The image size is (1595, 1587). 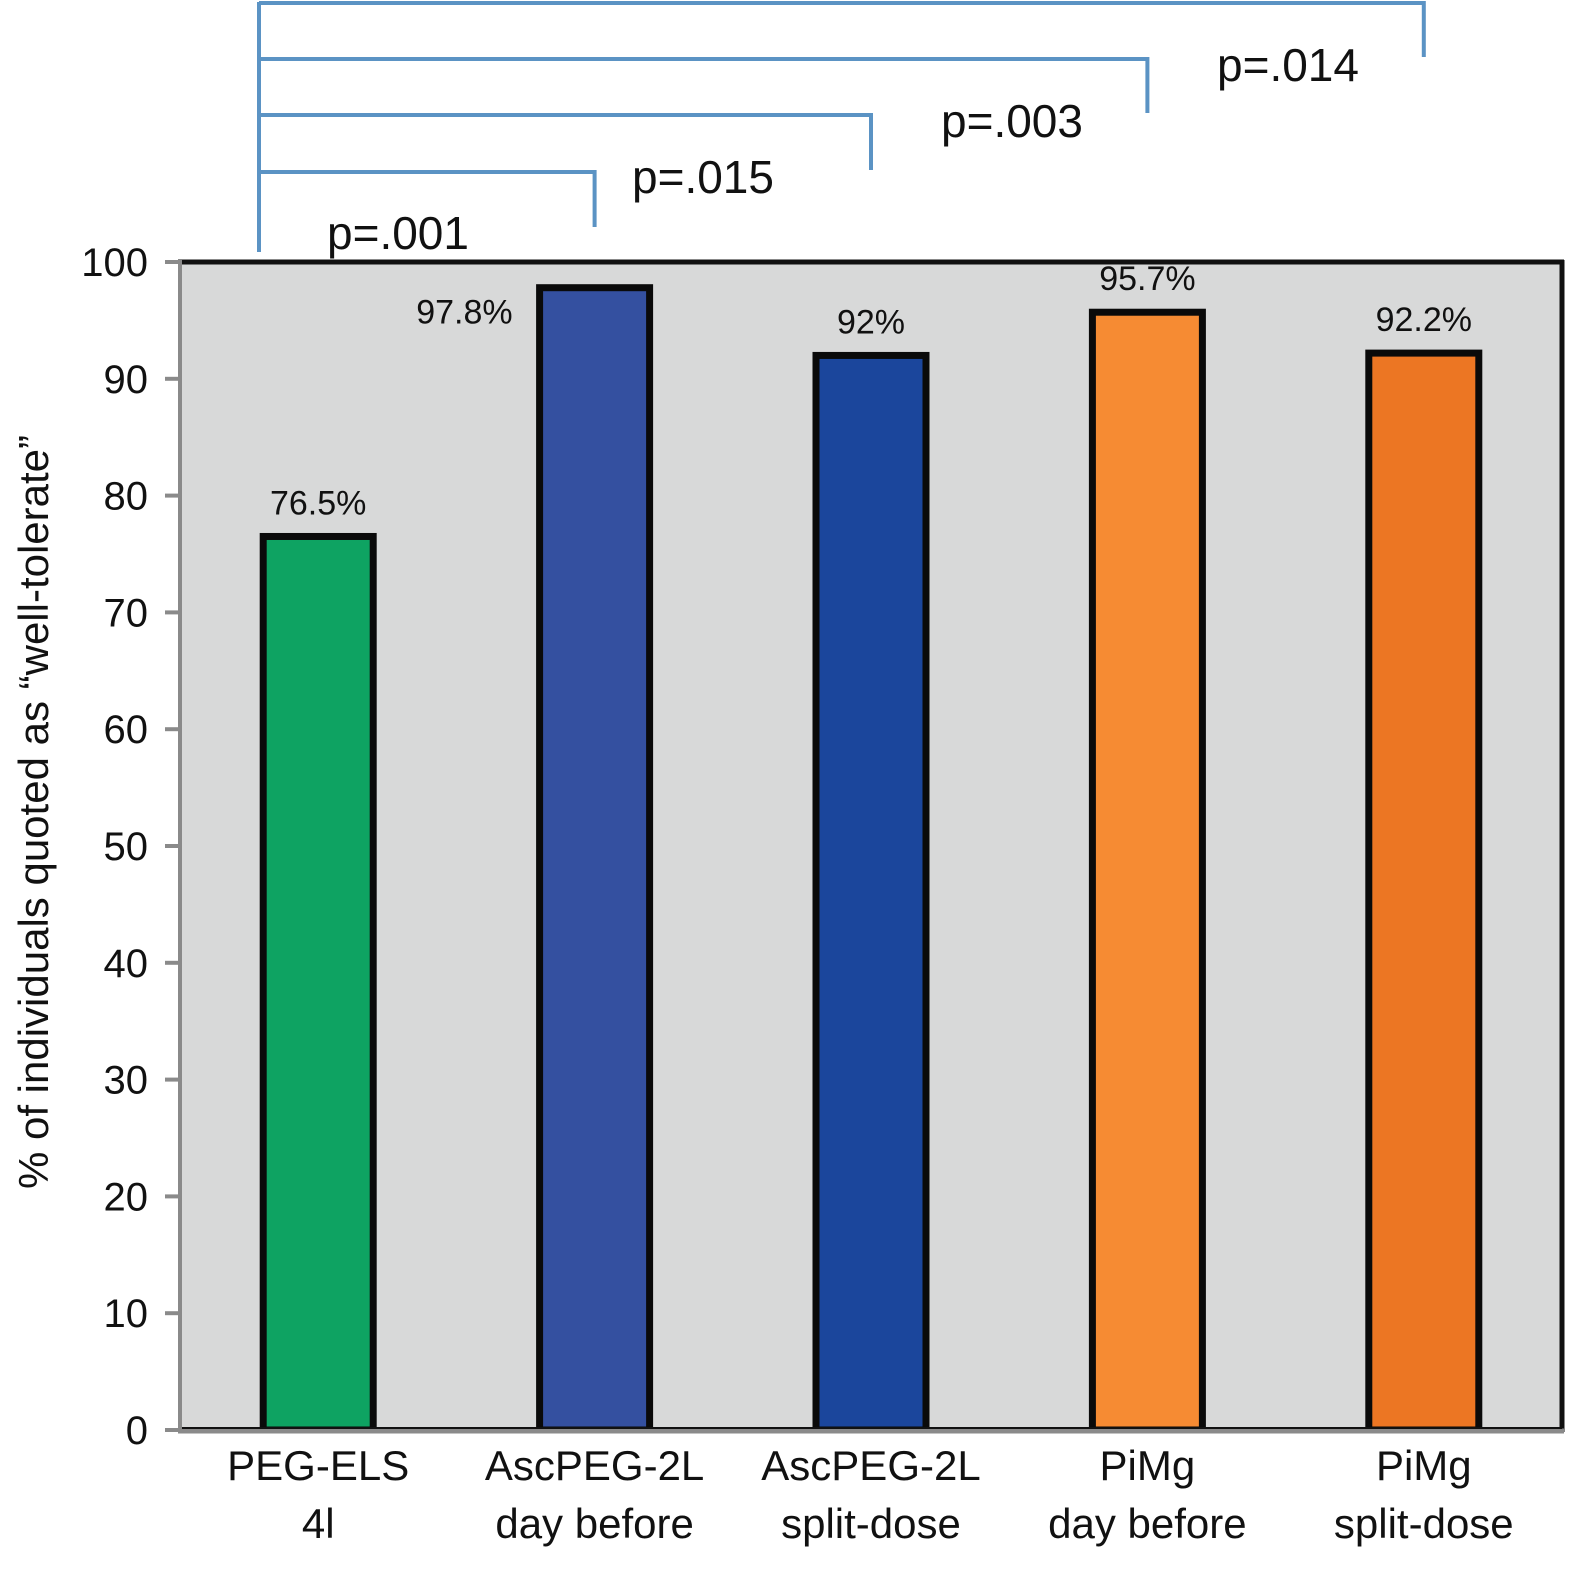 I want to click on y-tick-label: 0, so click(x=137, y=1431).